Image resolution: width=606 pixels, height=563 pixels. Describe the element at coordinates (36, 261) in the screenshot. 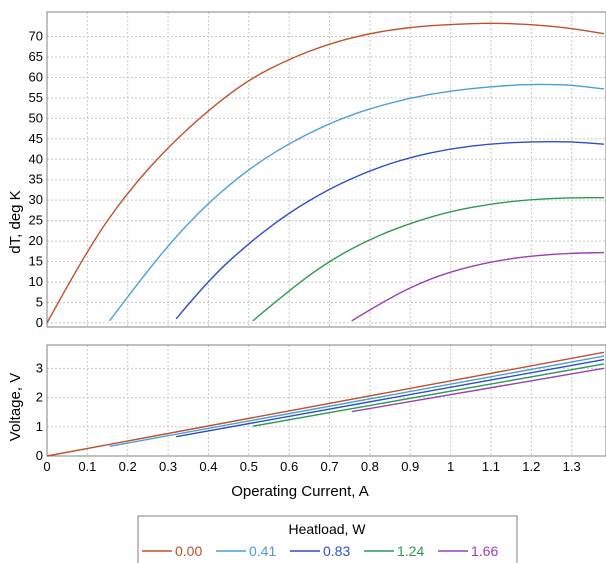

I see `dt-y-tick-label: 15` at that location.